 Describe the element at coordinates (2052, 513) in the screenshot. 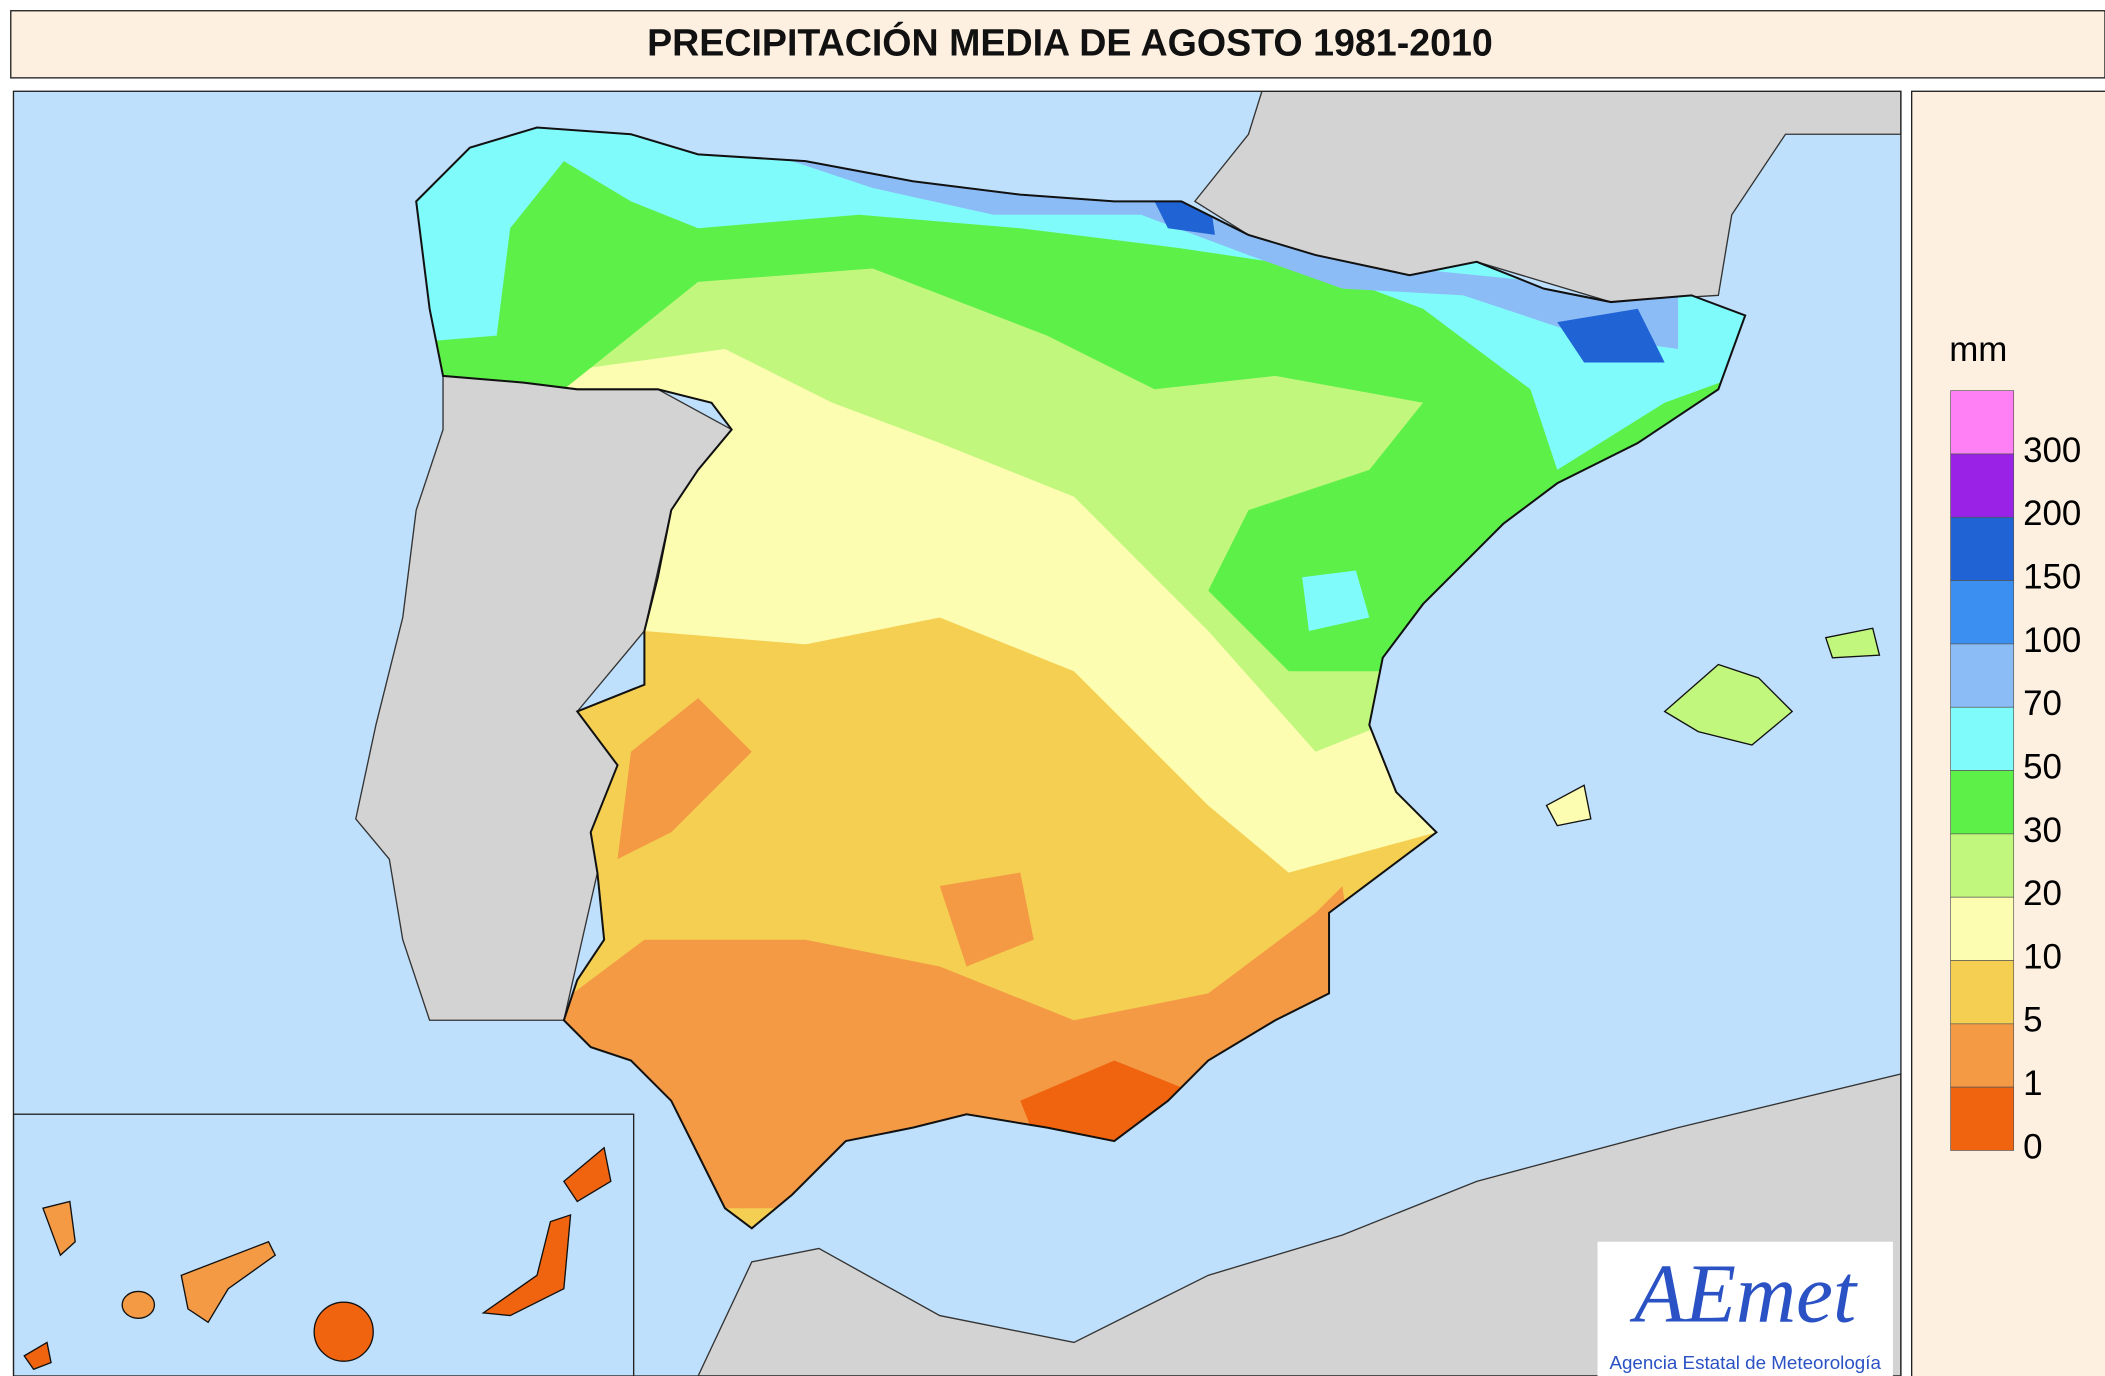

I see `legend-tick-label: 200` at that location.